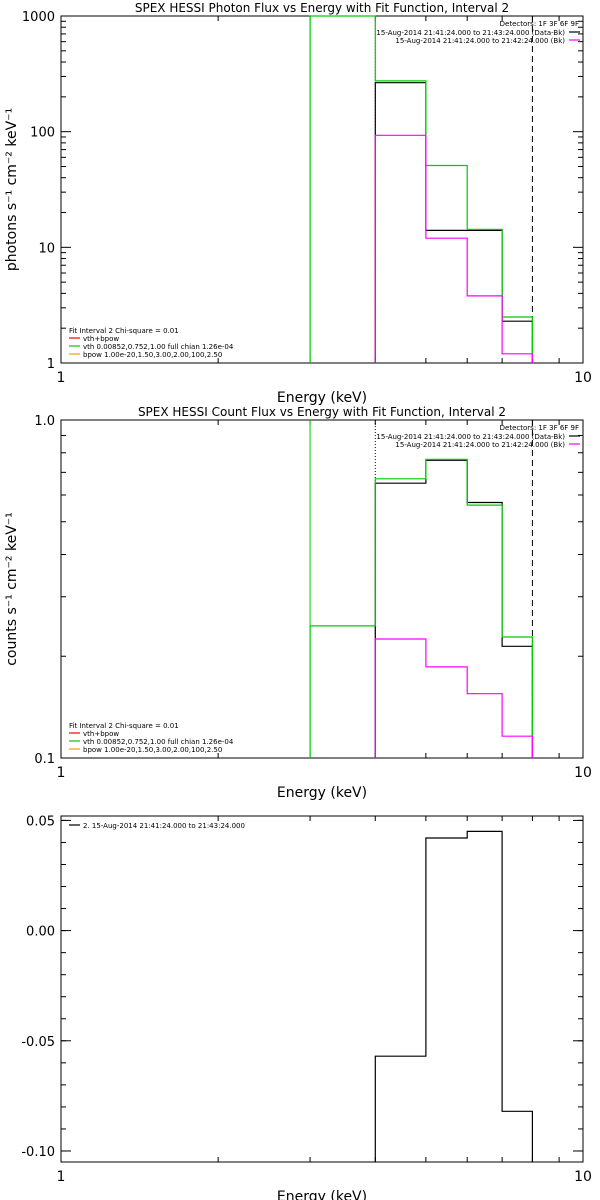 Image resolution: width=600 pixels, height=1200 pixels. What do you see at coordinates (38, 17) in the screenshot?
I see `y-tick-label: 1000` at bounding box center [38, 17].